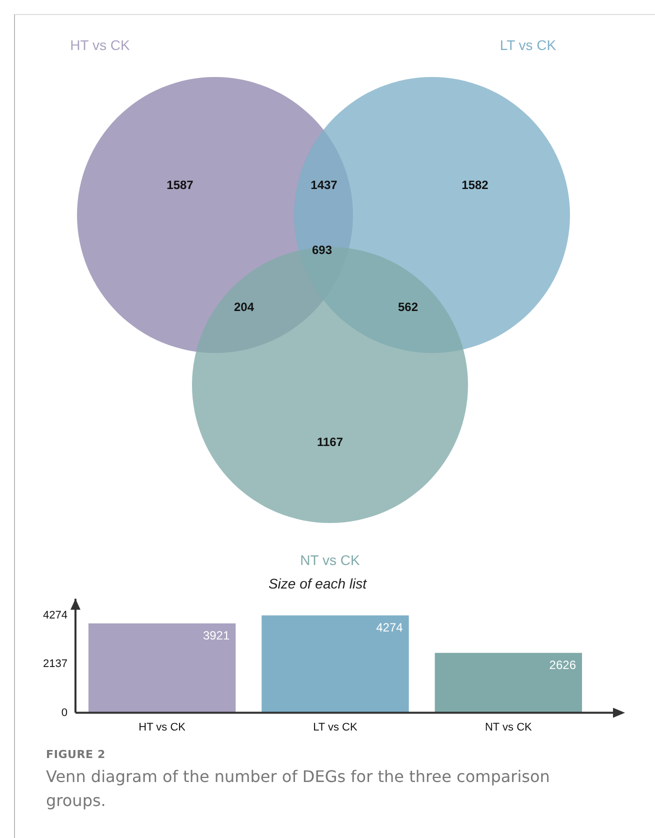 The height and width of the screenshot is (838, 655). Describe the element at coordinates (408, 307) in the screenshot. I see `text: 562` at that location.